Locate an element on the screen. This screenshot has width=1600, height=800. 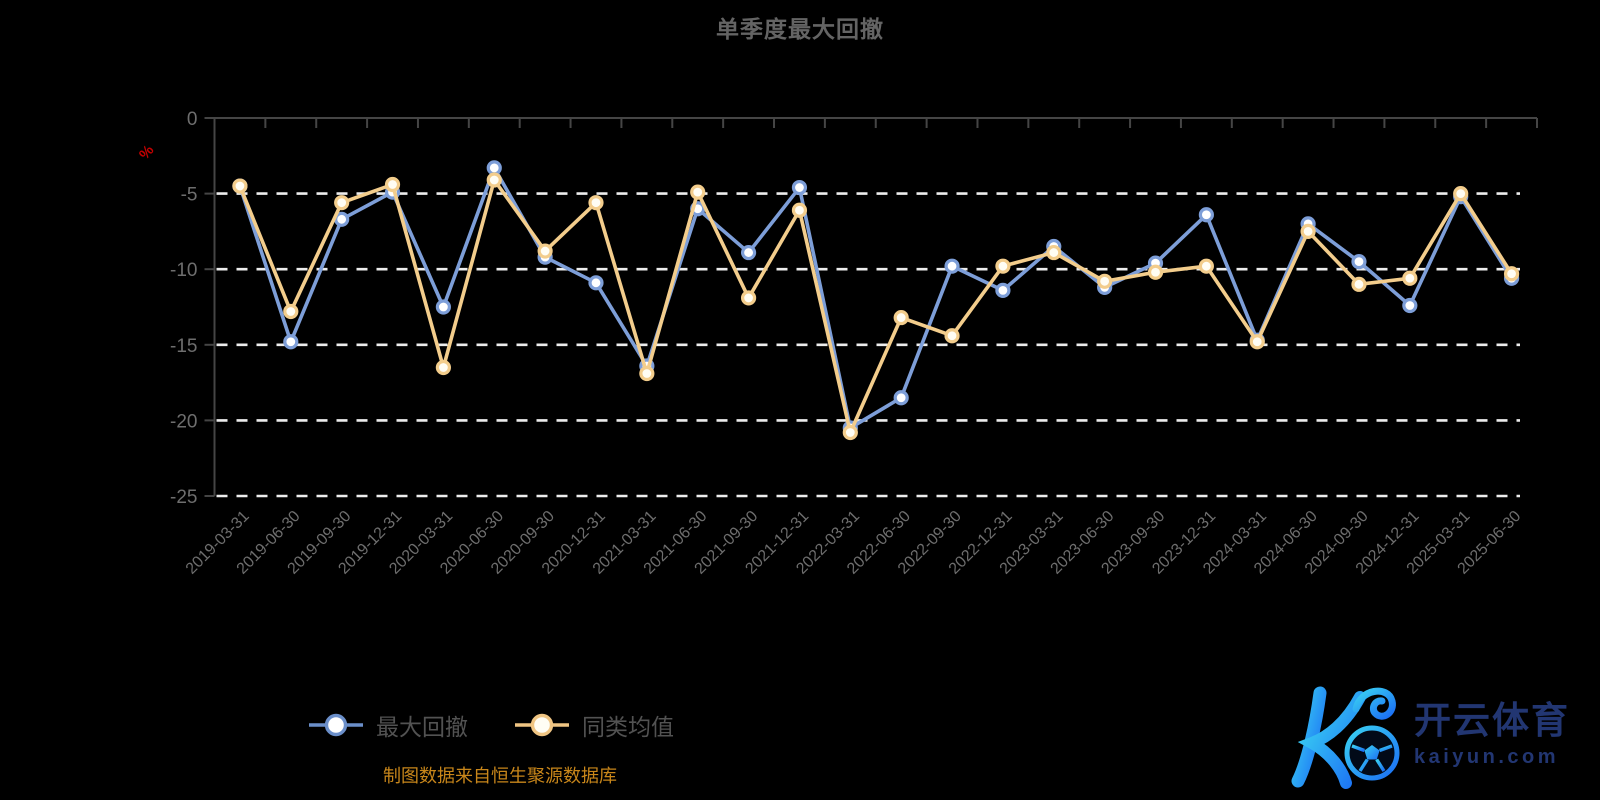
legend-item-max-drawdown: 最大回撤 is located at coordinates (387, 725).